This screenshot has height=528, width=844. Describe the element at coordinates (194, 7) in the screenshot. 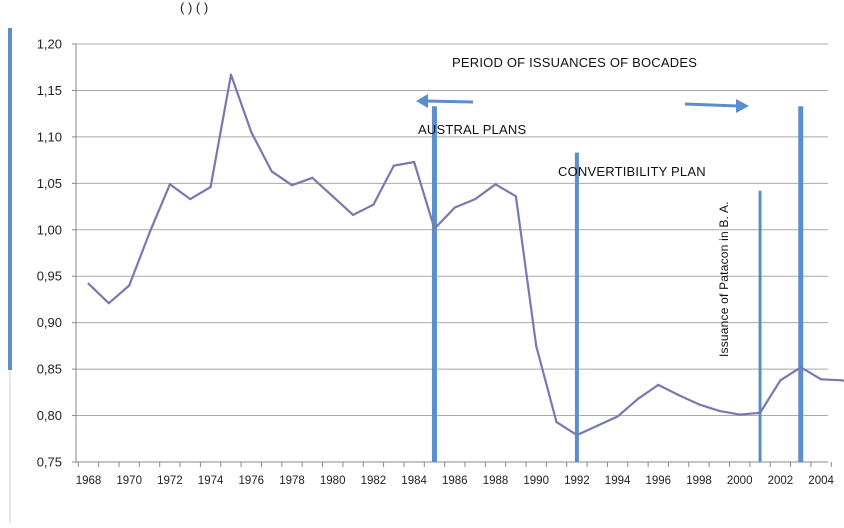

I see `header-text-fragment: ( ) ( )` at that location.